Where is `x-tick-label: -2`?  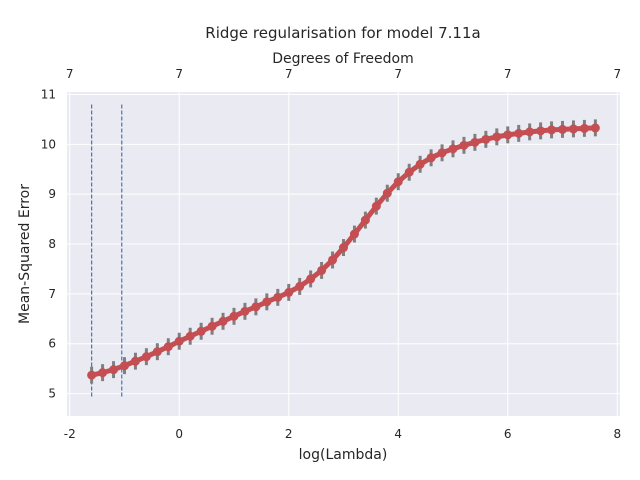 x-tick-label: -2 is located at coordinates (70, 434).